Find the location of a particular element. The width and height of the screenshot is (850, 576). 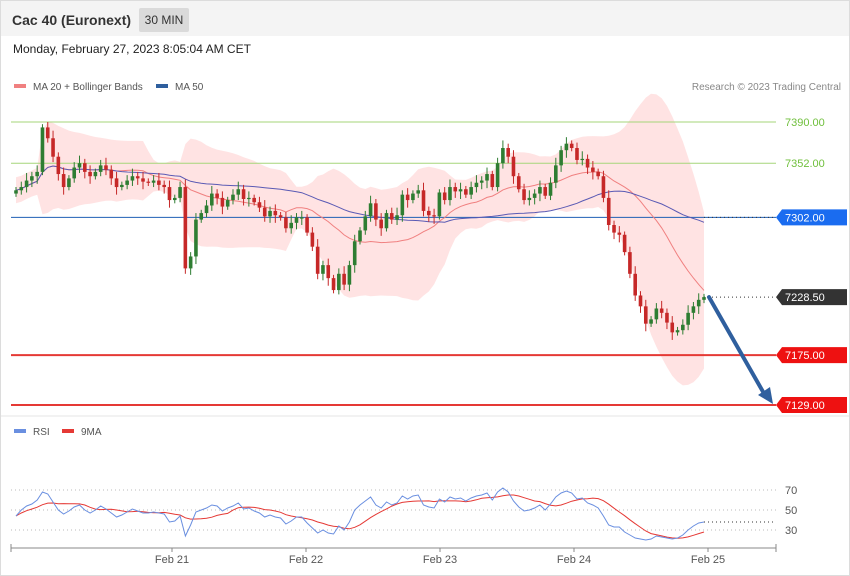

rsi-tick-label: 50 is located at coordinates (791, 511).